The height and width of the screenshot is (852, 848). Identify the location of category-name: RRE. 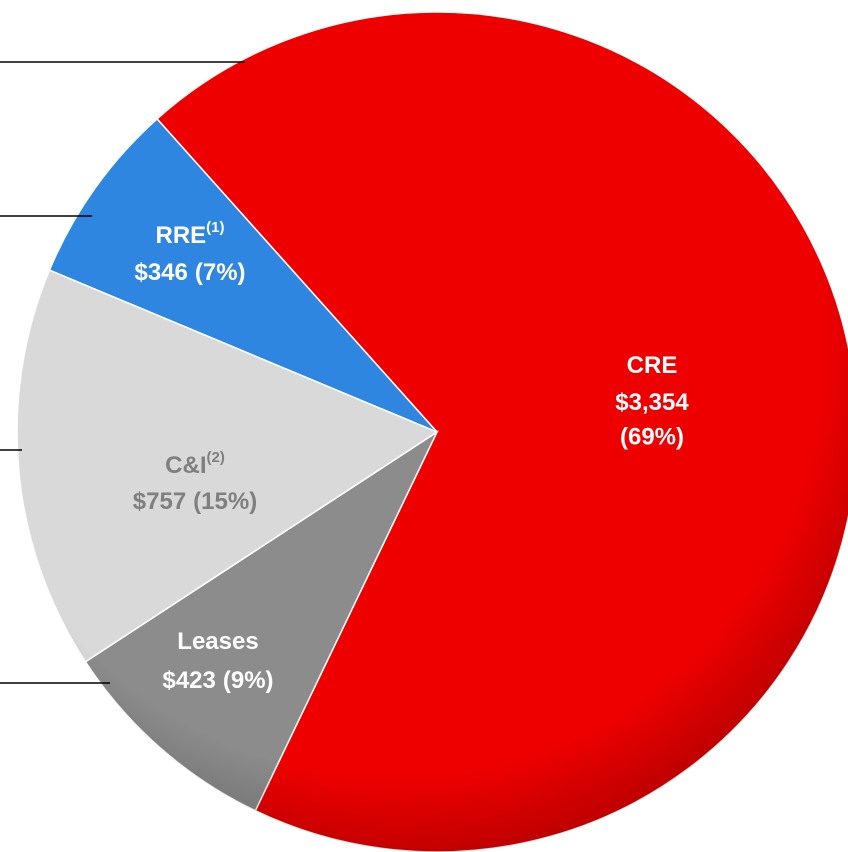
(180, 235).